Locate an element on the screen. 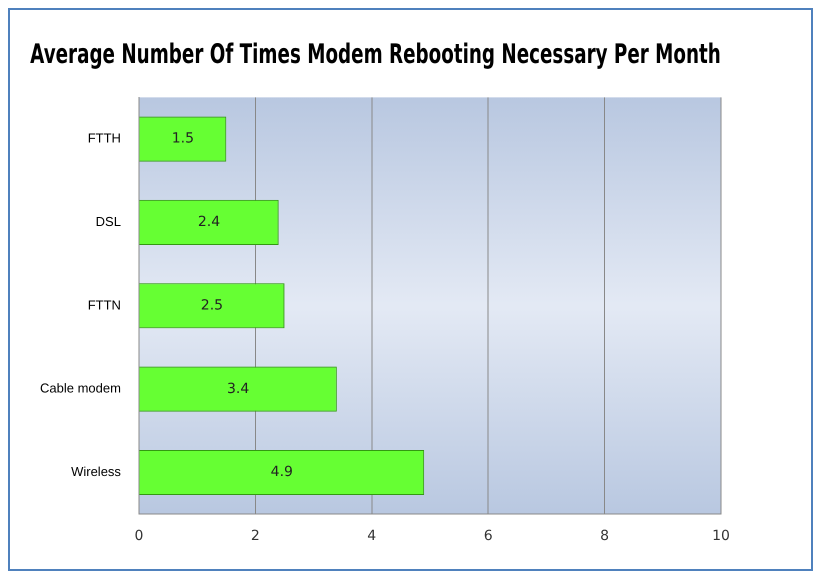 Image resolution: width=825 pixels, height=583 pixels. y-tick-label: FTTH is located at coordinates (104, 138).